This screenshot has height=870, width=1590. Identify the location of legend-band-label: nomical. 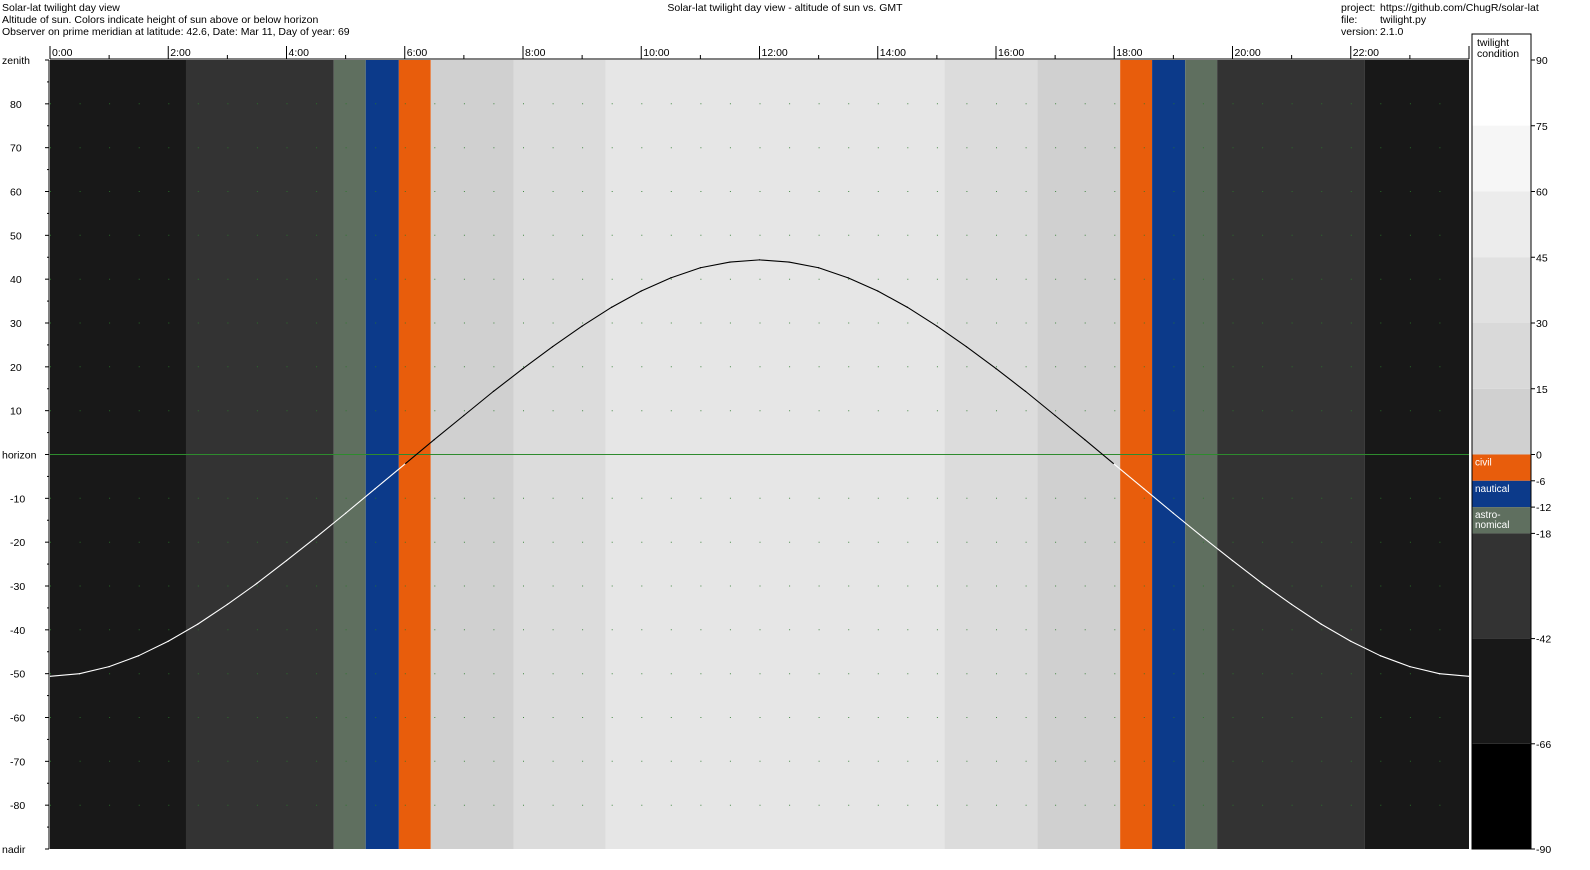
(1492, 525).